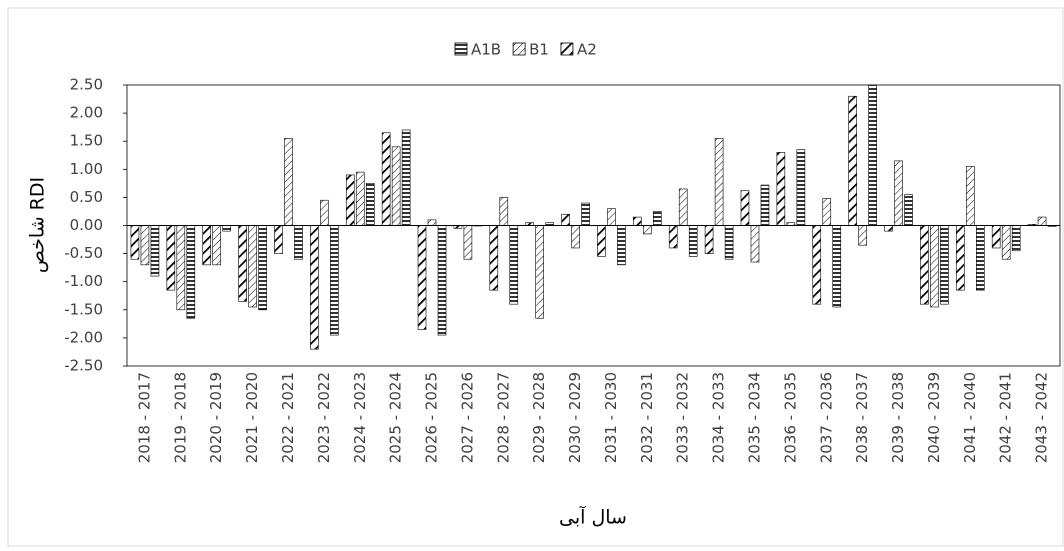 This screenshot has height=551, width=1064. Describe the element at coordinates (86, 85) in the screenshot. I see `y-tick-label: 2.50` at that location.